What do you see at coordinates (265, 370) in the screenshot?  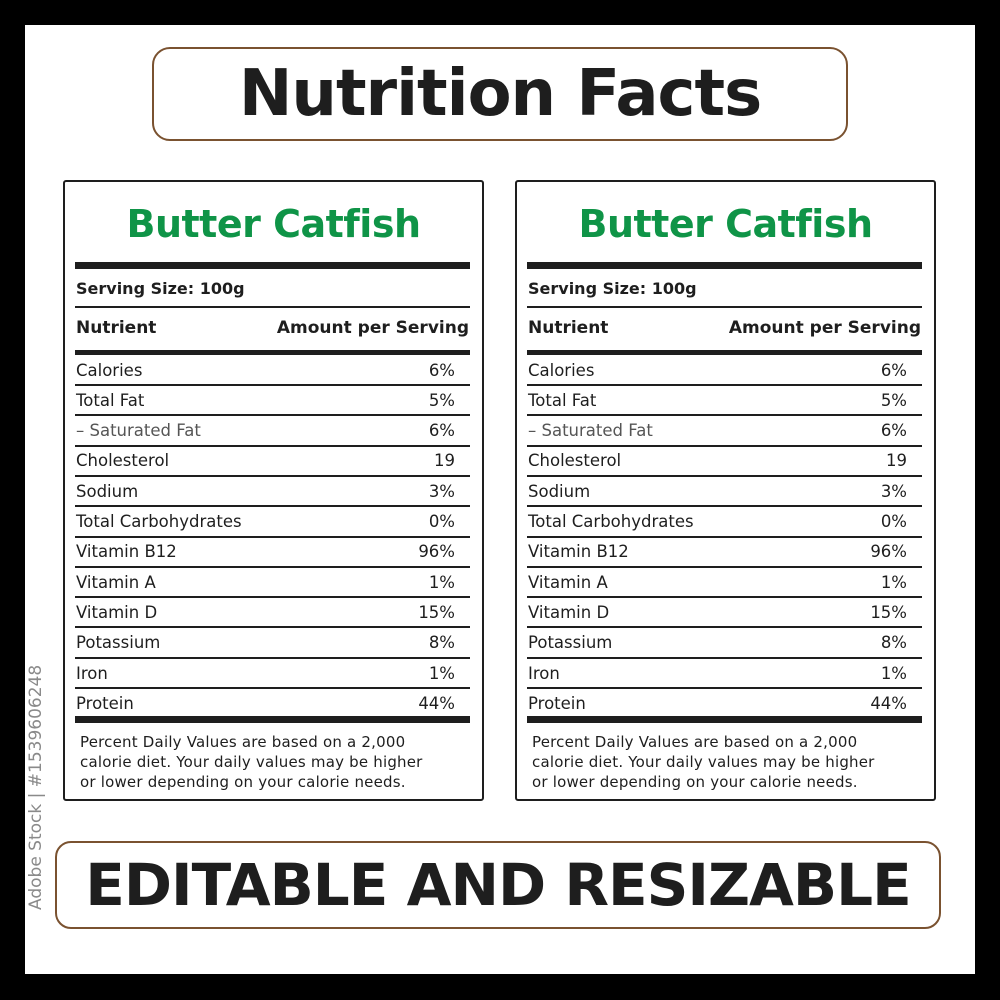 I see `nutrient-row: Calories 6%` at bounding box center [265, 370].